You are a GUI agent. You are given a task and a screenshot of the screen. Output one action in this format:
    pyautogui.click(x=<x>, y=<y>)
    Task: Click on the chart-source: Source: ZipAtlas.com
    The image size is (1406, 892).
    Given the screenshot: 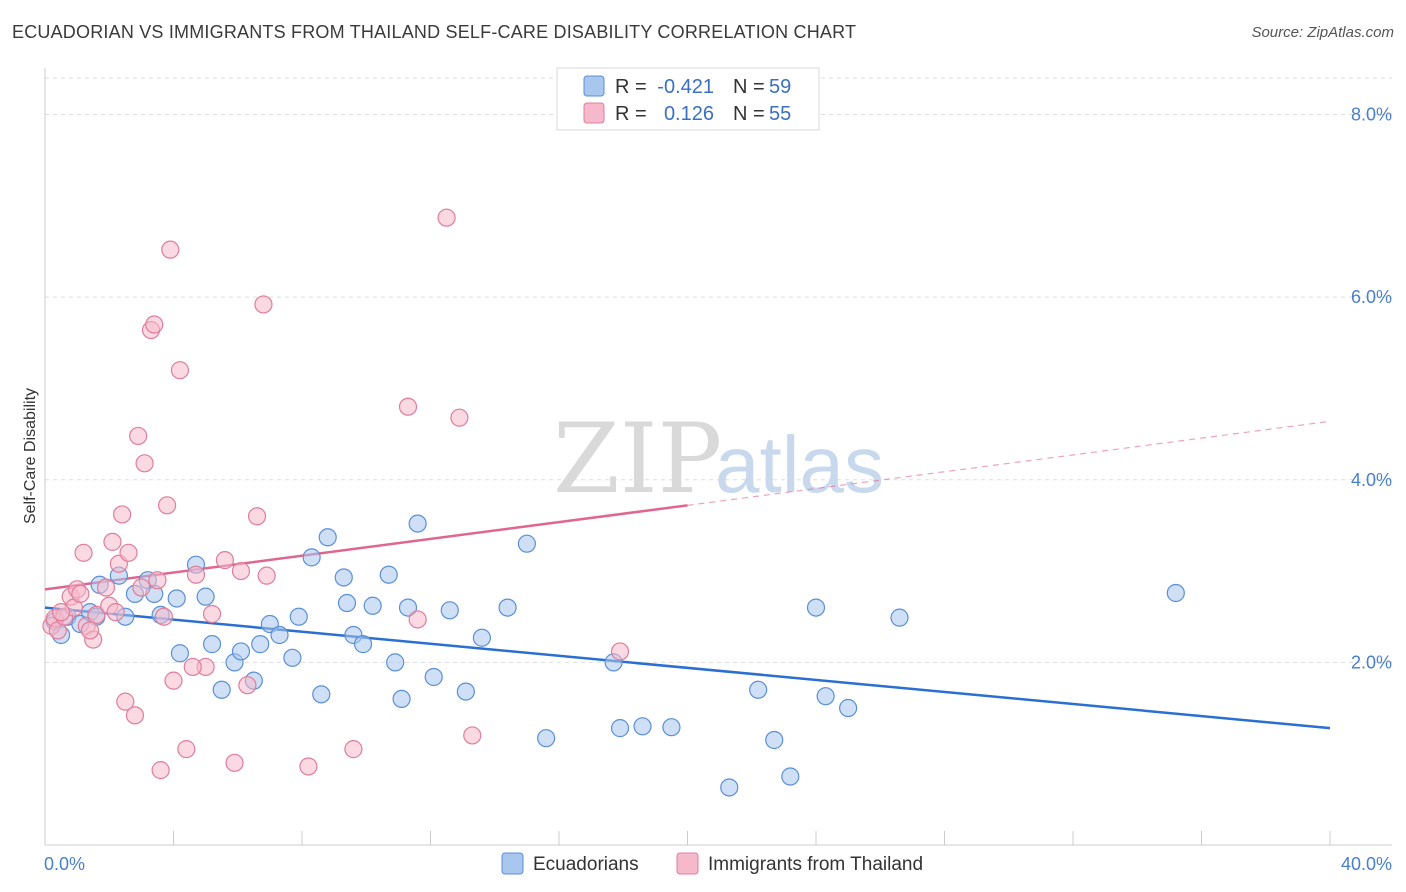 What is the action you would take?
    pyautogui.click(x=1322, y=32)
    